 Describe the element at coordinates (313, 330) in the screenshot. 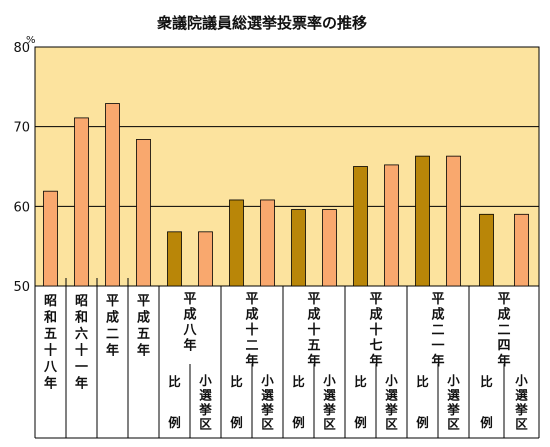

I see `category-label: 平成十五年` at that location.